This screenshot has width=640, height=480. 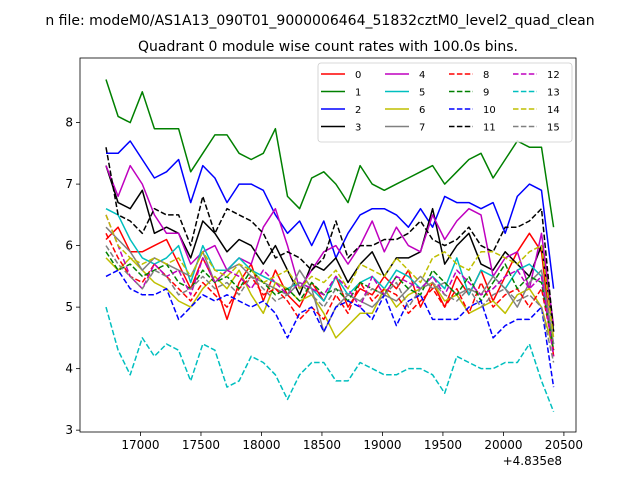 What do you see at coordinates (69, 369) in the screenshot?
I see `y-tick-label: 4` at bounding box center [69, 369].